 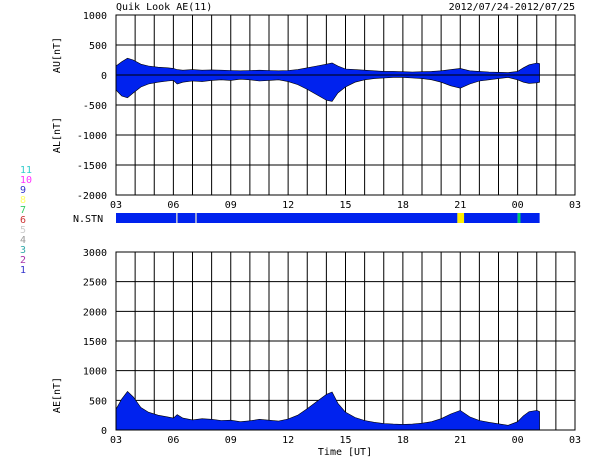 What do you see at coordinates (26, 180) in the screenshot?
I see `legend-entry: 10` at bounding box center [26, 180].